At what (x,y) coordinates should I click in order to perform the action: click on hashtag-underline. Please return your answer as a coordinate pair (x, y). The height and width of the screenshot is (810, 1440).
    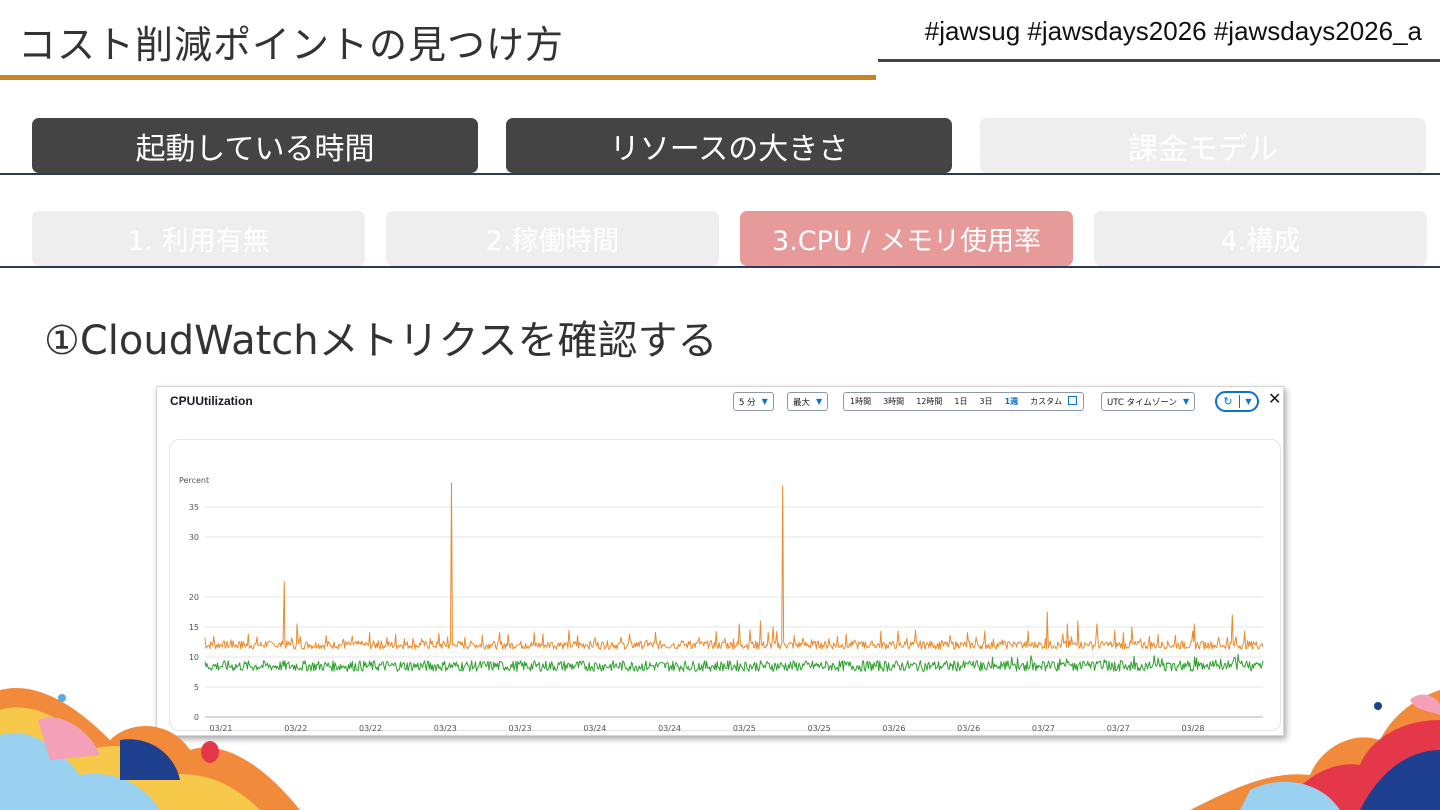
    Looking at the image, I should click on (1159, 60).